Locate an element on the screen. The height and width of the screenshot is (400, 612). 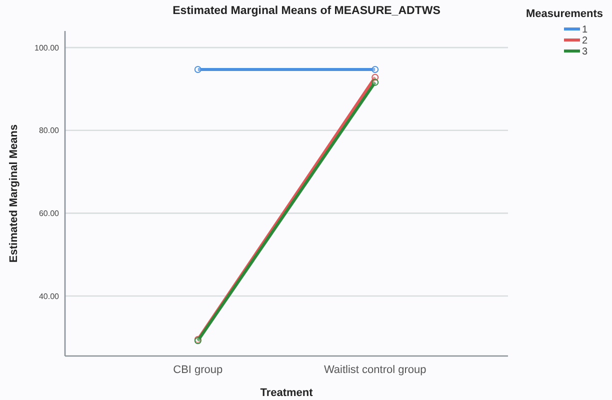
legend-label: 2 is located at coordinates (585, 41).